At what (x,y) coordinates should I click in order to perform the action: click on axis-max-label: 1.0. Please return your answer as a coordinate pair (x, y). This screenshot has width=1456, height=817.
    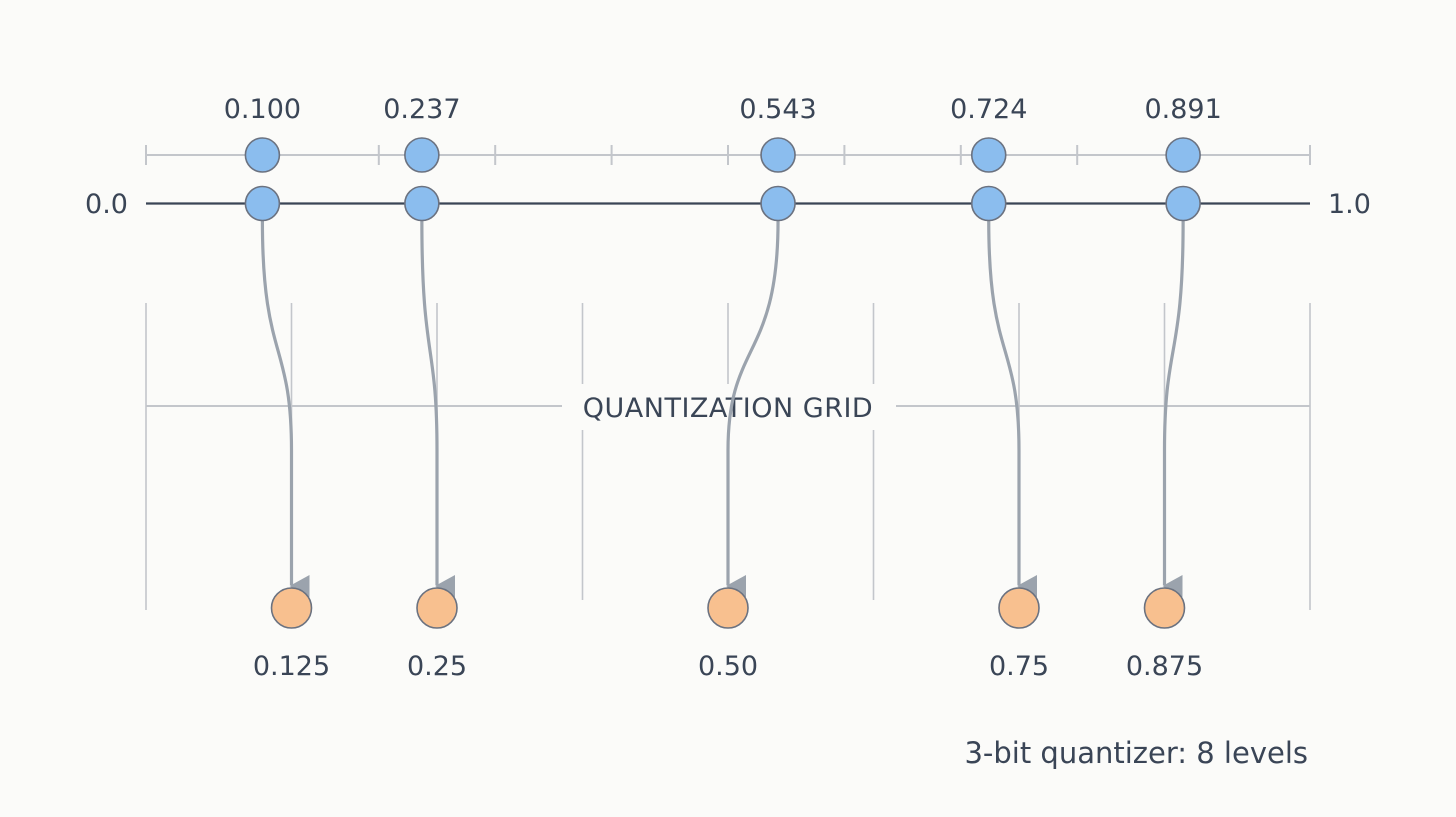
    Looking at the image, I should click on (1349, 204).